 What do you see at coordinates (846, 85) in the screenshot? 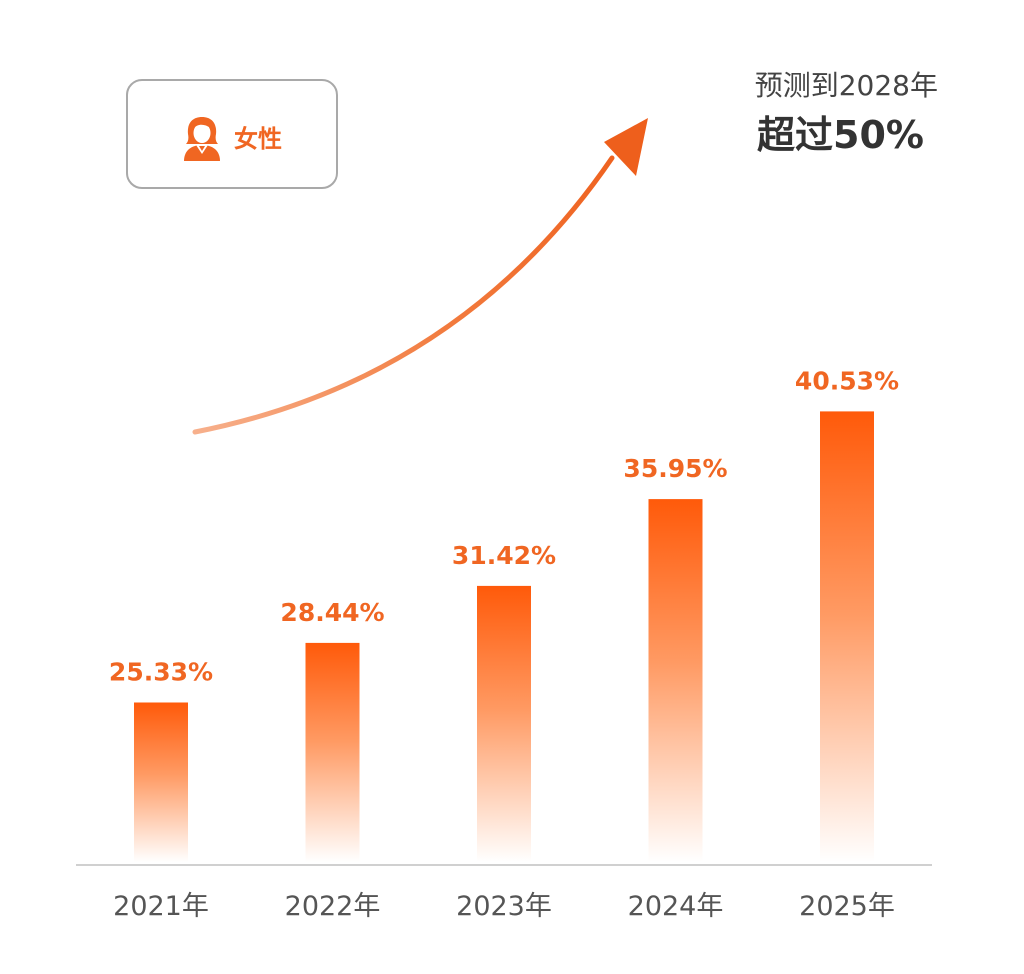
I see `forecast-annotation-line1: 预测到2028年` at bounding box center [846, 85].